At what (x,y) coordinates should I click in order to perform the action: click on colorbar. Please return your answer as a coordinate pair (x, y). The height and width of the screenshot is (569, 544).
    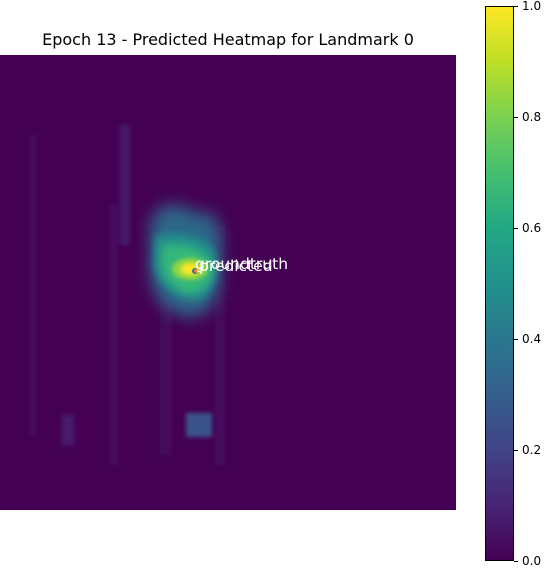
    Looking at the image, I should click on (499, 283).